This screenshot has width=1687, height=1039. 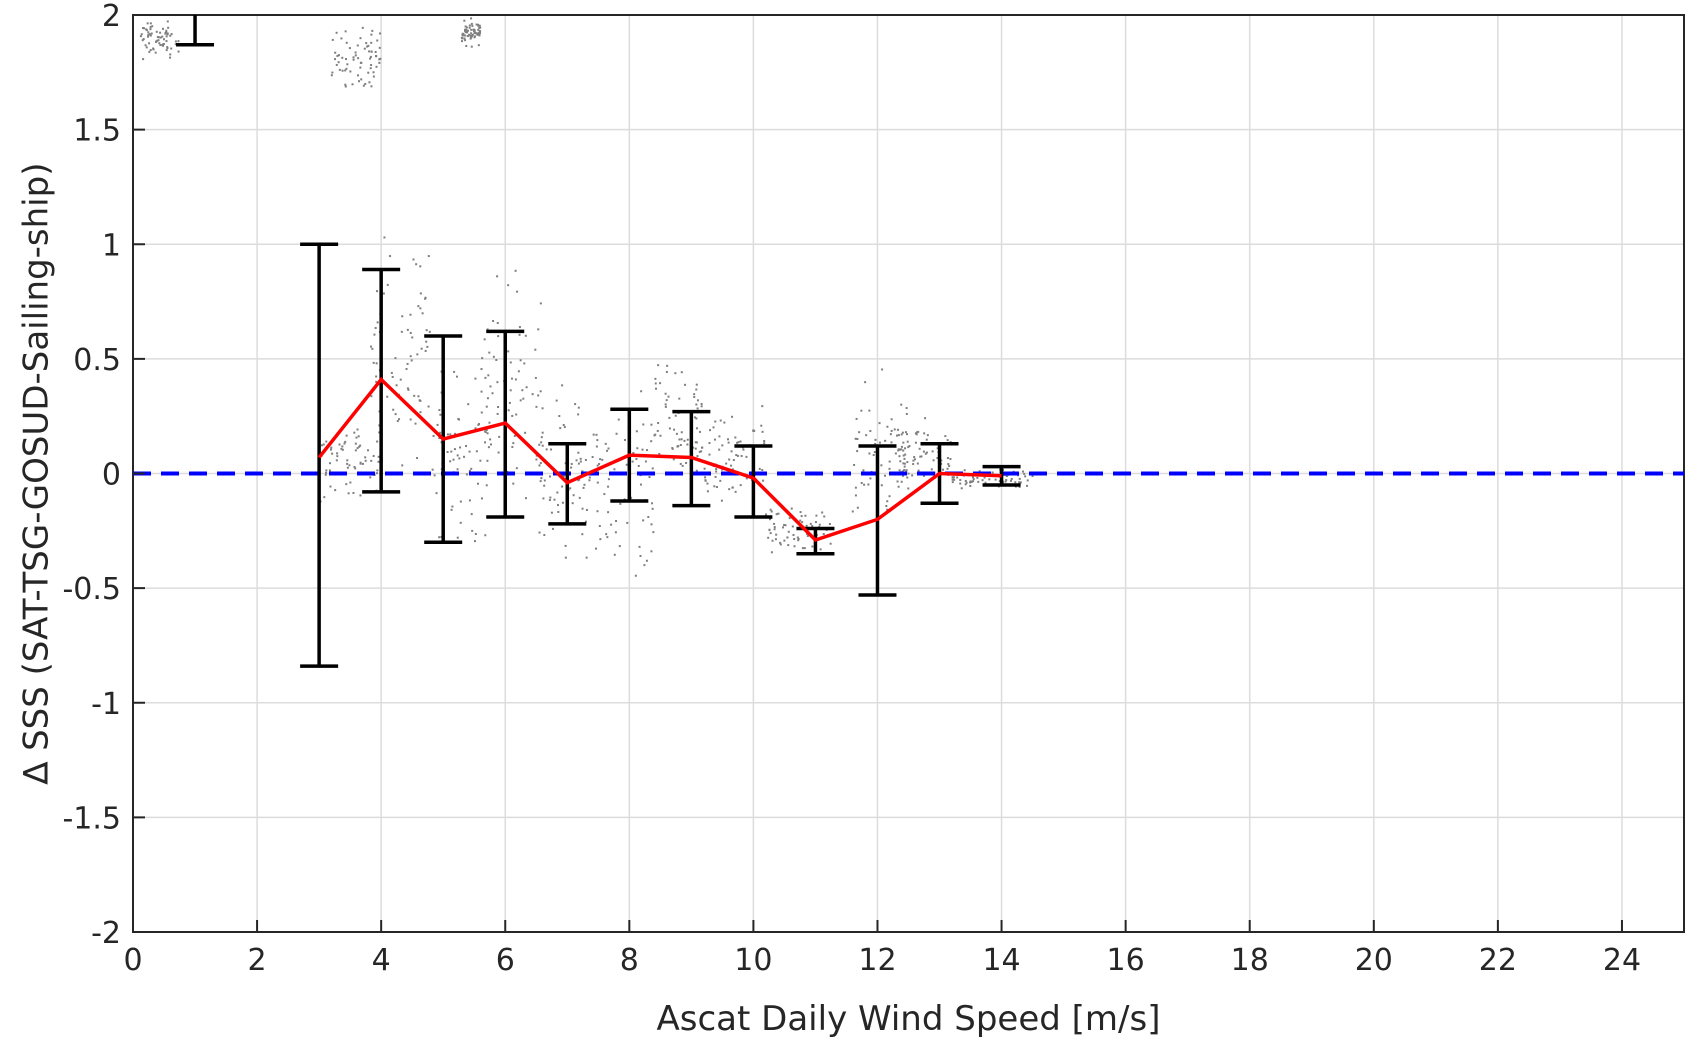 What do you see at coordinates (111, 17) in the screenshot?
I see `y-tick-label-8: 2` at bounding box center [111, 17].